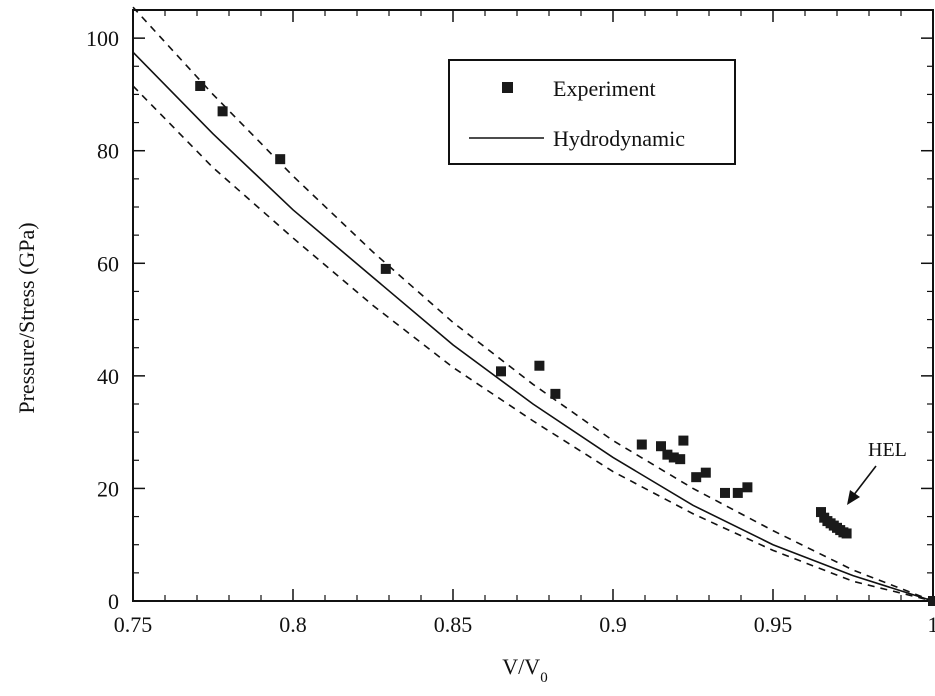  Describe the element at coordinates (108, 488) in the screenshot. I see `y-tick-label: 20` at that location.